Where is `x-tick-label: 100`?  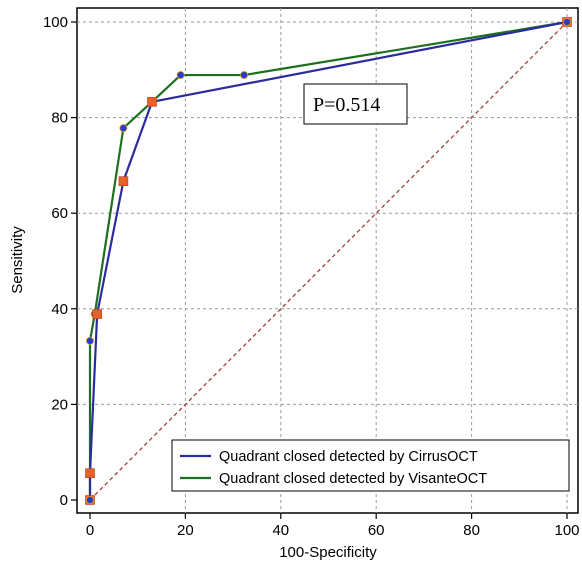 x-tick-label: 100 is located at coordinates (566, 530).